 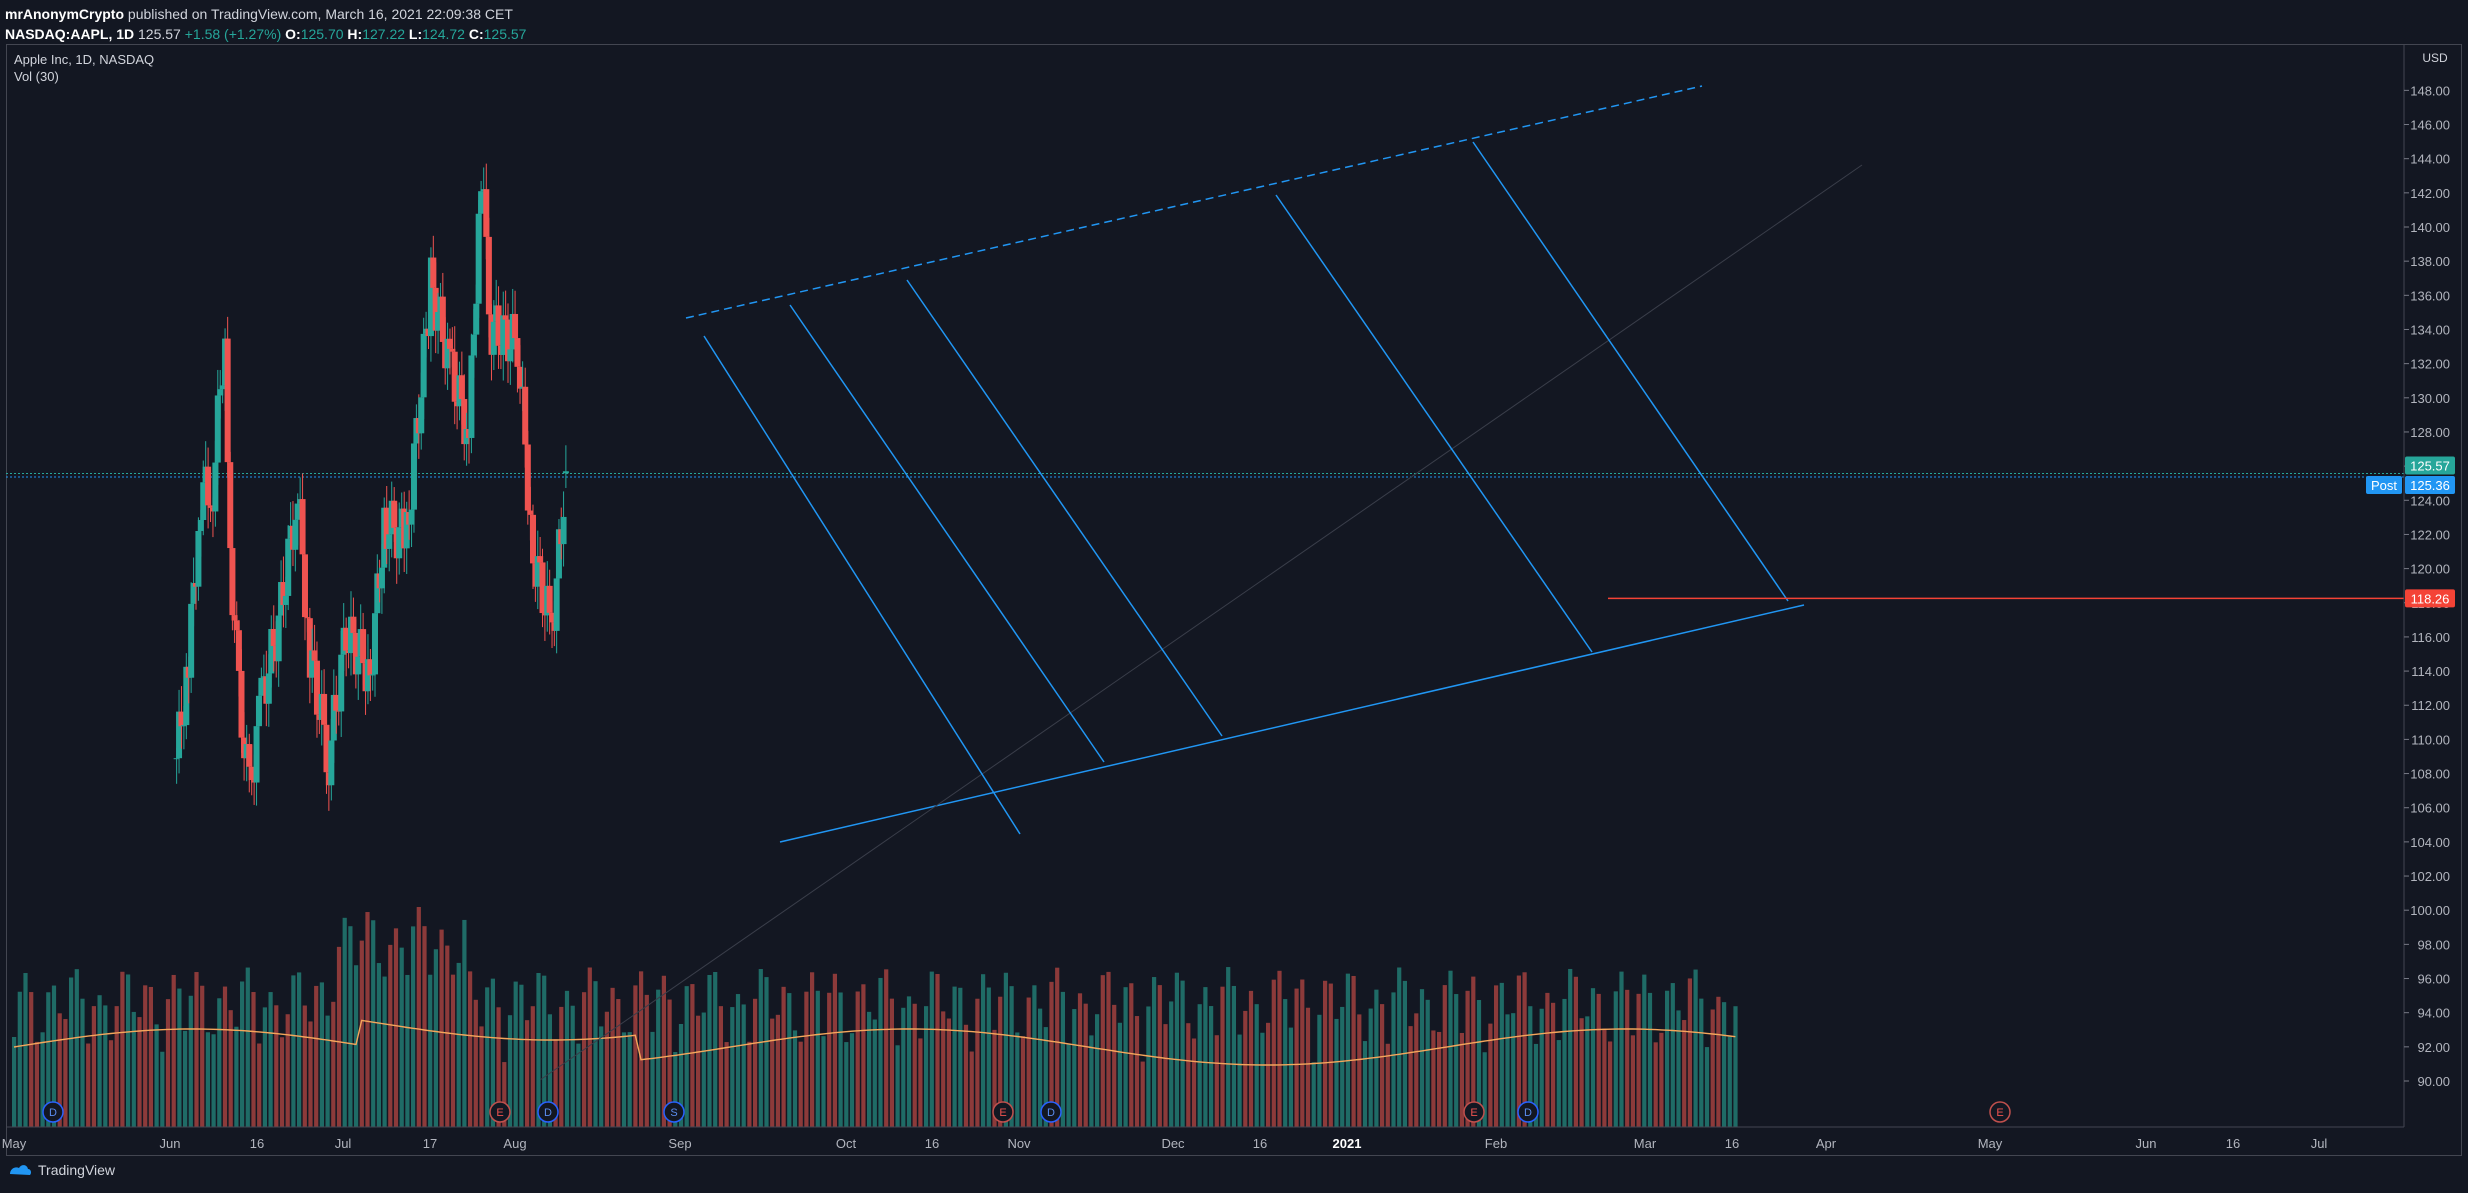 I want to click on price-tick-label: 146.00, so click(x=2430, y=125).